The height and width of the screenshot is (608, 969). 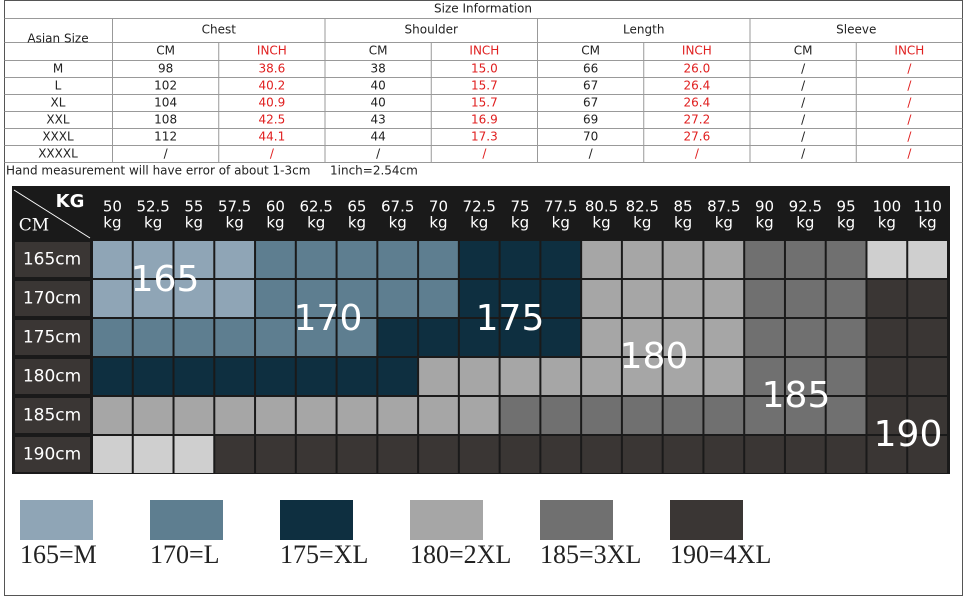 What do you see at coordinates (887, 207) in the screenshot?
I see `weight-label: 100` at bounding box center [887, 207].